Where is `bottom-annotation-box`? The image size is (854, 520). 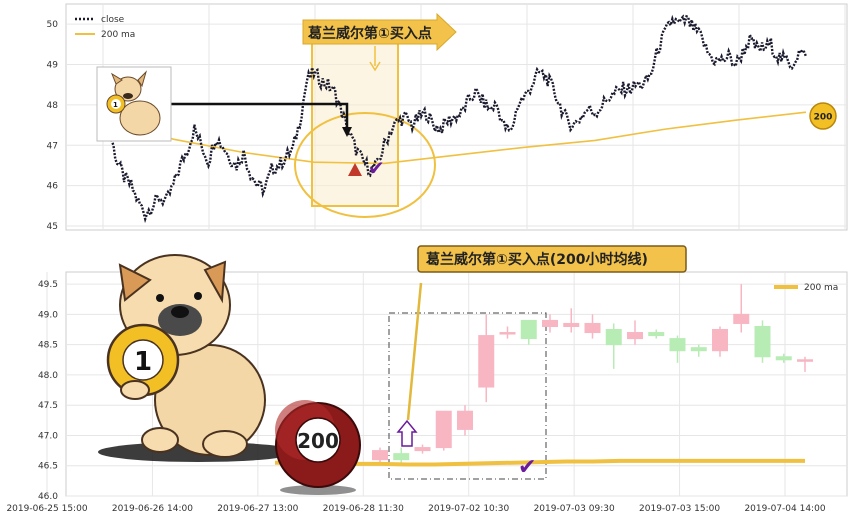
bottom-annotation-box is located at coordinates (552, 259).